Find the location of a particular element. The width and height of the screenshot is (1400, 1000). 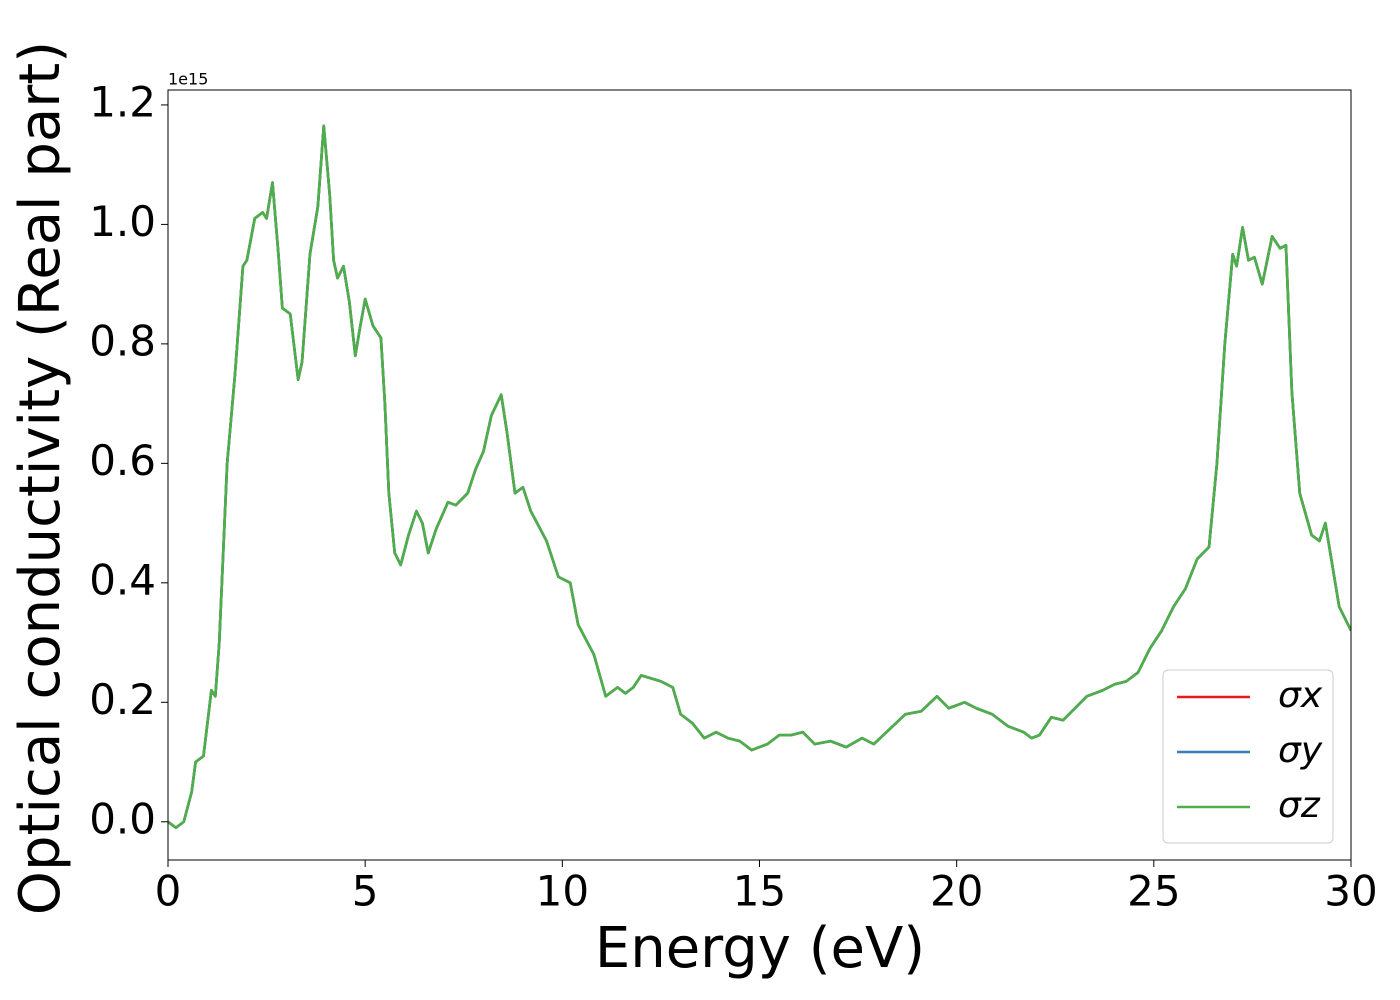

y-tick-label: 0.8 is located at coordinates (122, 340).